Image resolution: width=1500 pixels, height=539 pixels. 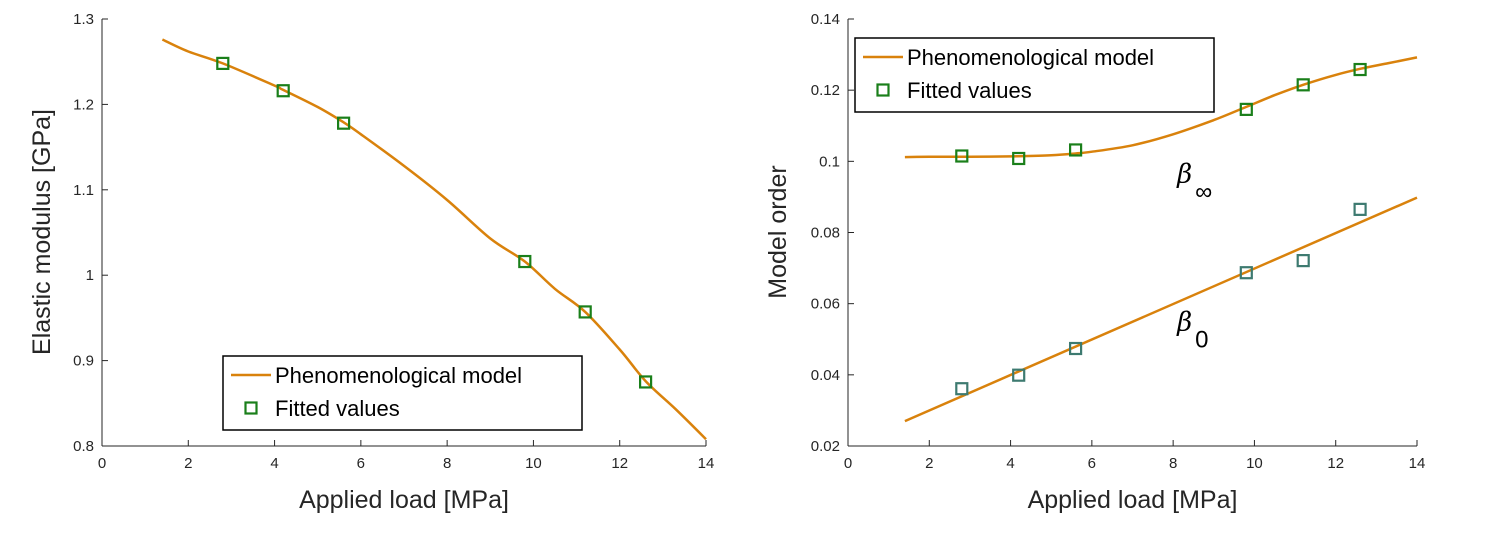 What do you see at coordinates (83, 19) in the screenshot?
I see `y-tick-label: 1.3` at bounding box center [83, 19].